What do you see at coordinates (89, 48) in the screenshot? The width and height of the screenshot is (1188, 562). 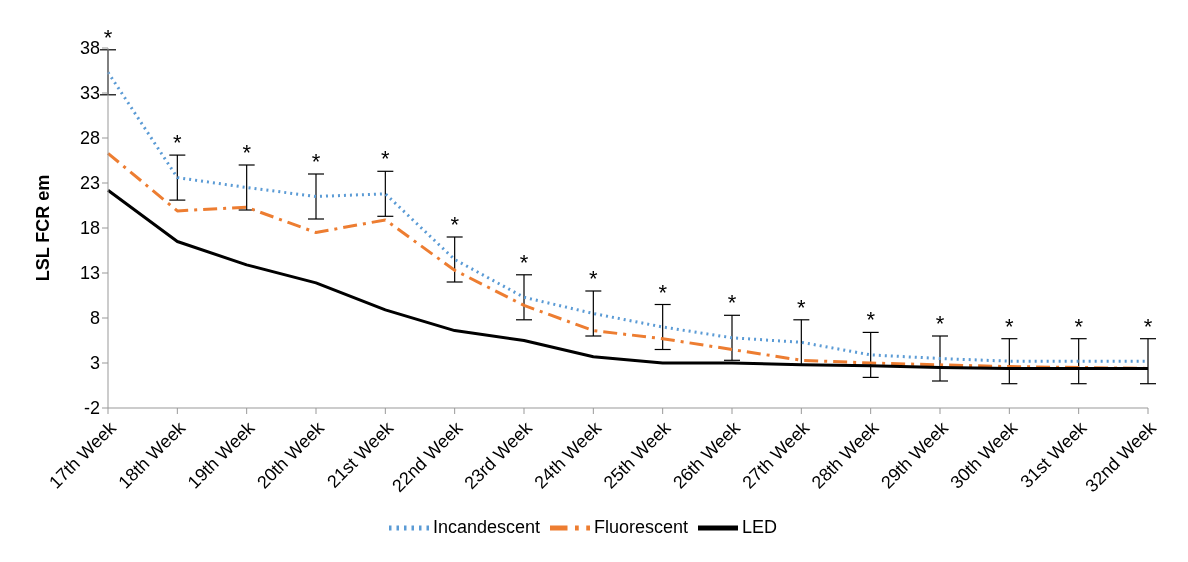 I see `y-tick-label: 38` at bounding box center [89, 48].